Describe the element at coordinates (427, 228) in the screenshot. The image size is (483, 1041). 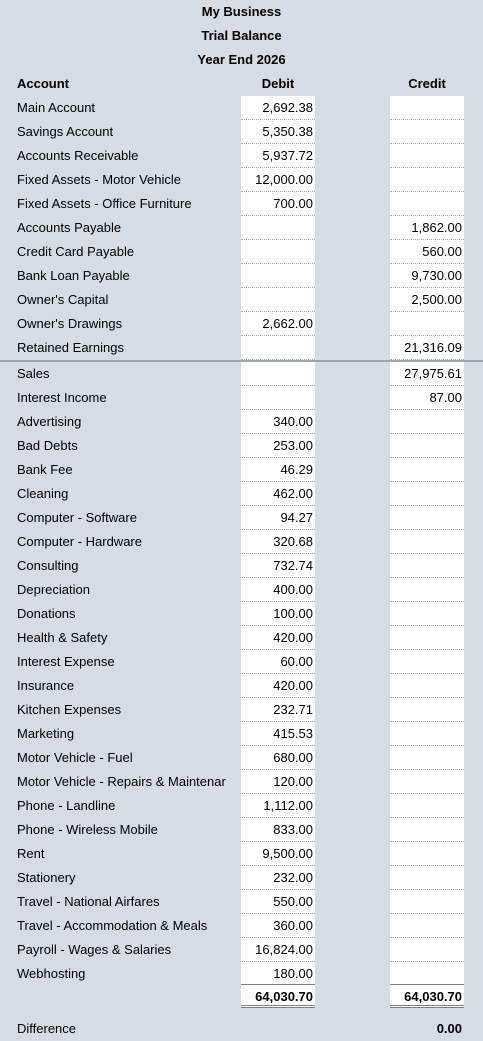
I see `credit-cell: 1,862.00` at that location.